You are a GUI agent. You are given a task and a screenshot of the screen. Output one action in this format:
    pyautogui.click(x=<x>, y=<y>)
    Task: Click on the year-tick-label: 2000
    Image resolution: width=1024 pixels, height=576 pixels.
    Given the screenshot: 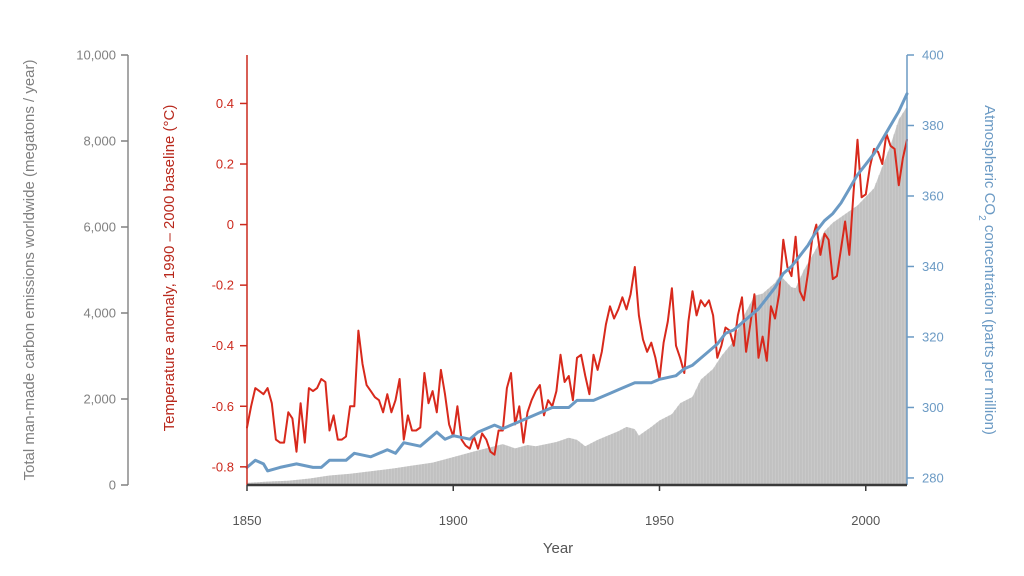 What is the action you would take?
    pyautogui.click(x=865, y=520)
    